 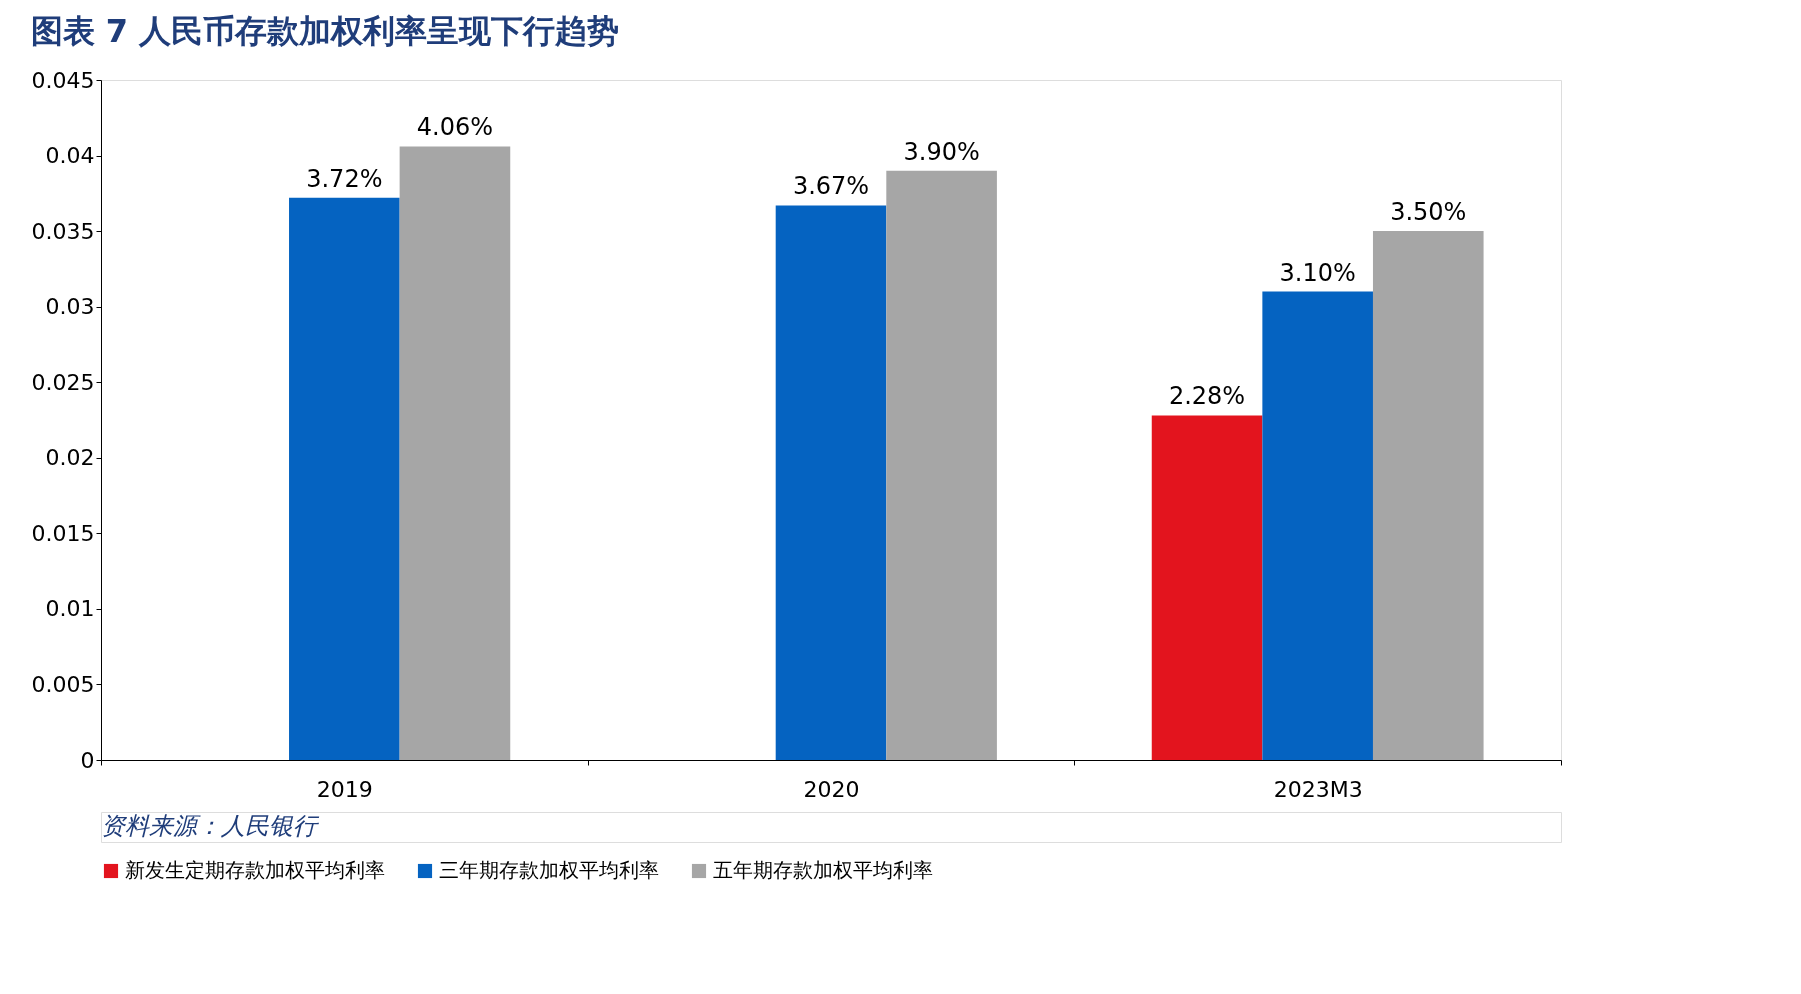 I want to click on legend-label: 五年期存款加权平均利率, so click(x=823, y=870).